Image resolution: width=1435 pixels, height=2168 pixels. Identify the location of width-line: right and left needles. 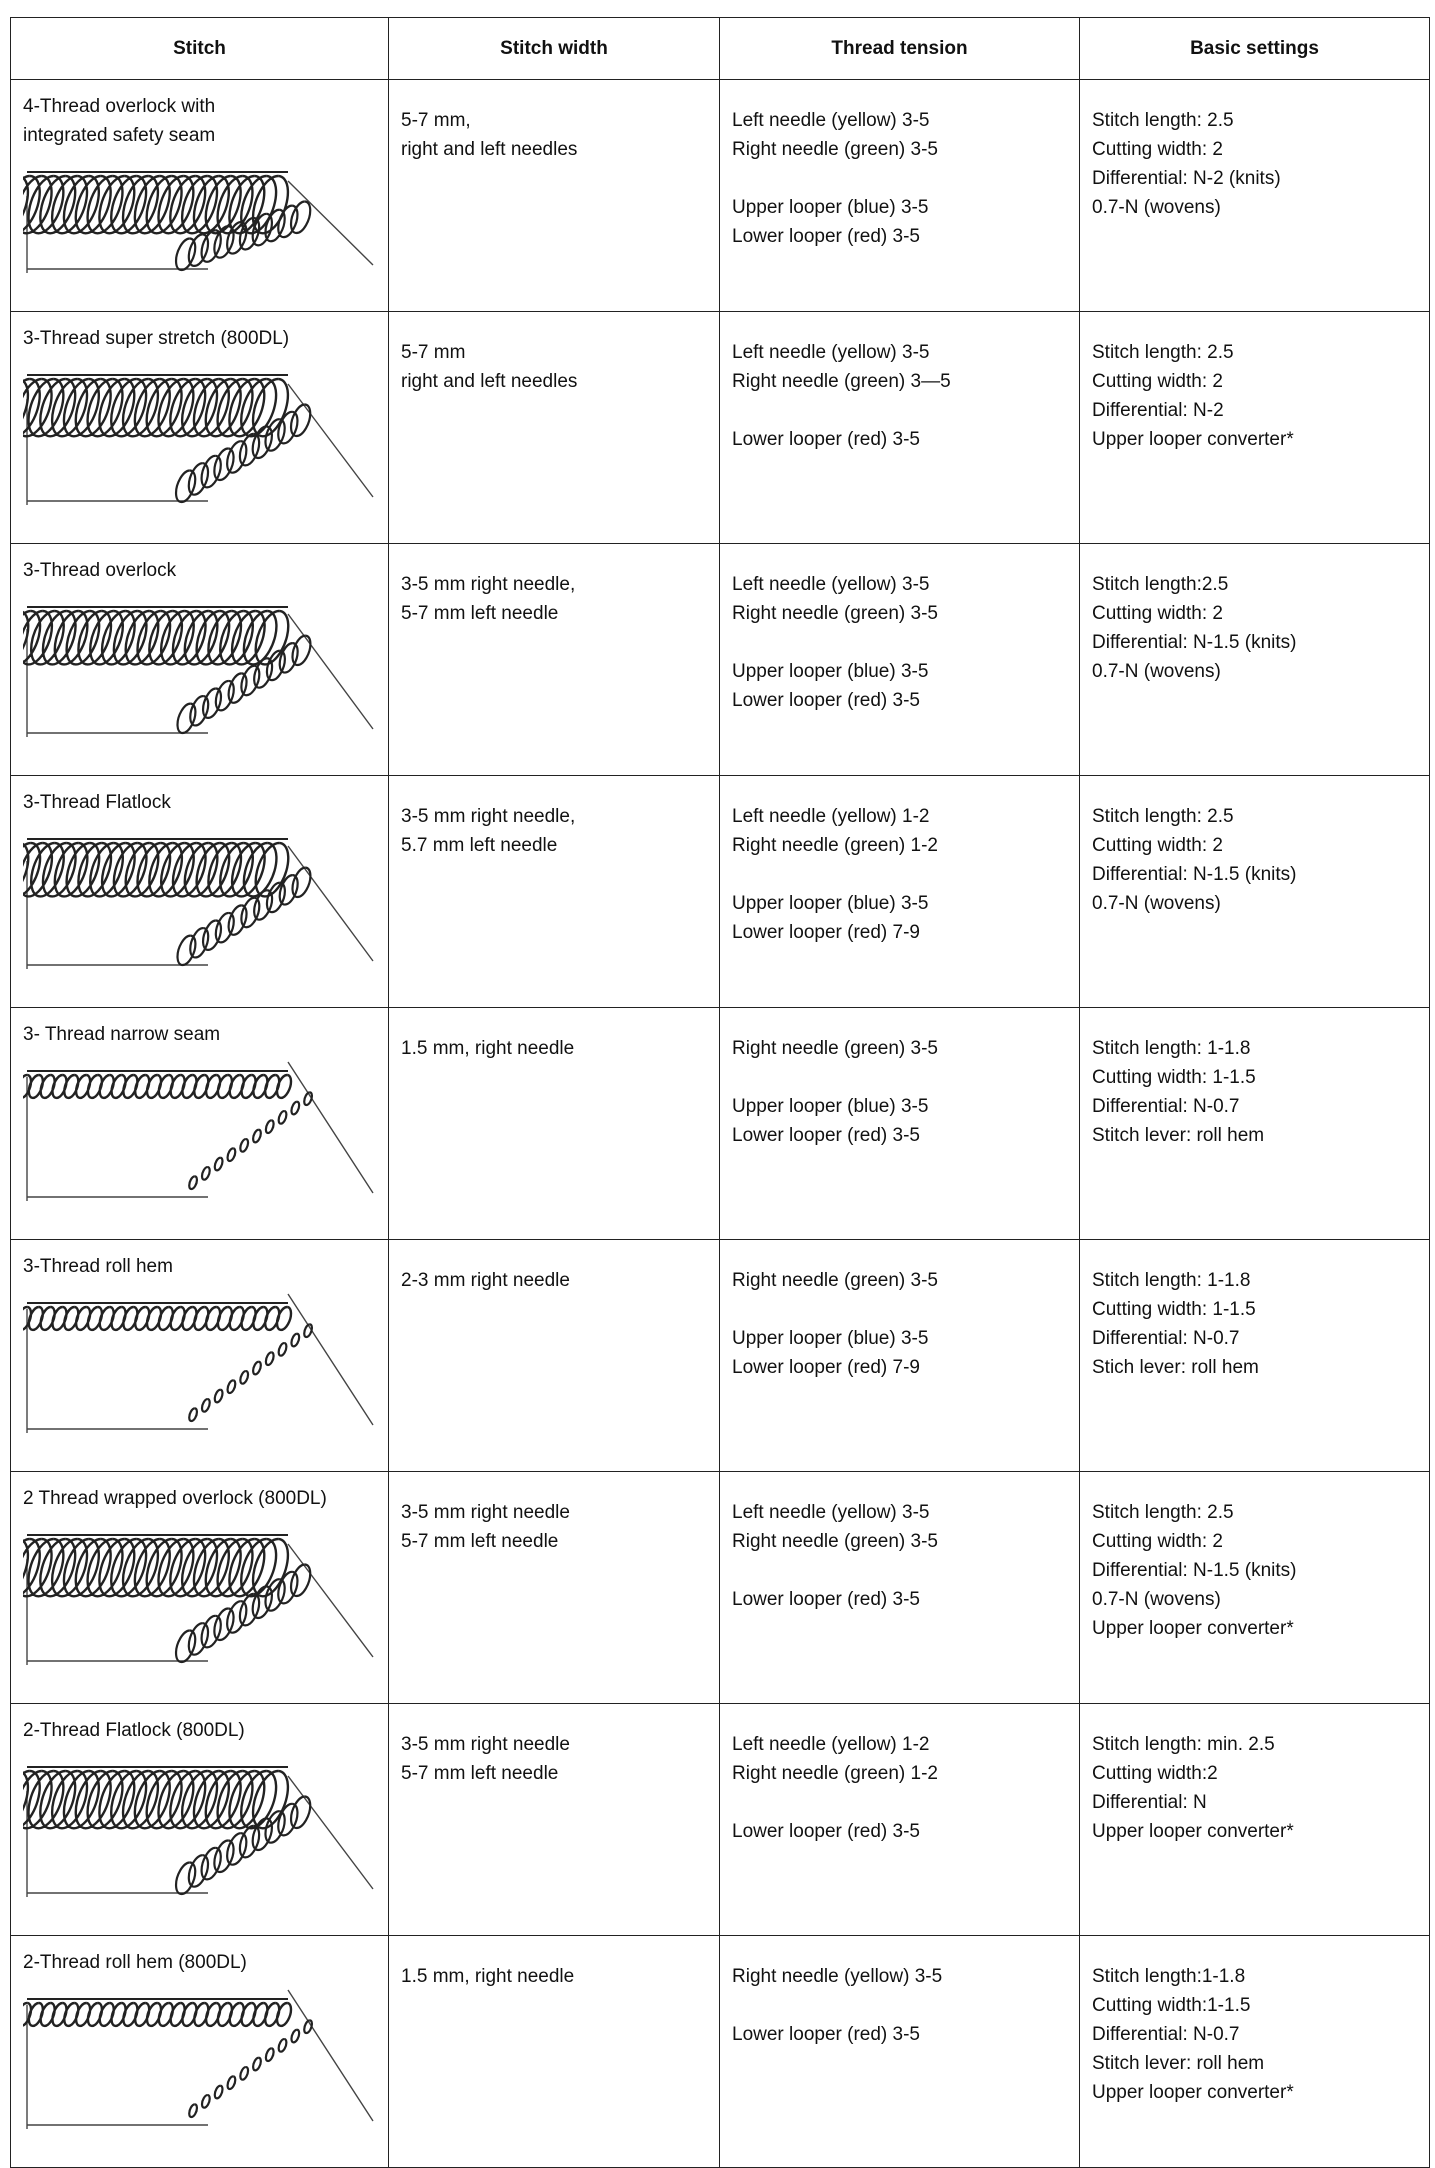
(489, 381).